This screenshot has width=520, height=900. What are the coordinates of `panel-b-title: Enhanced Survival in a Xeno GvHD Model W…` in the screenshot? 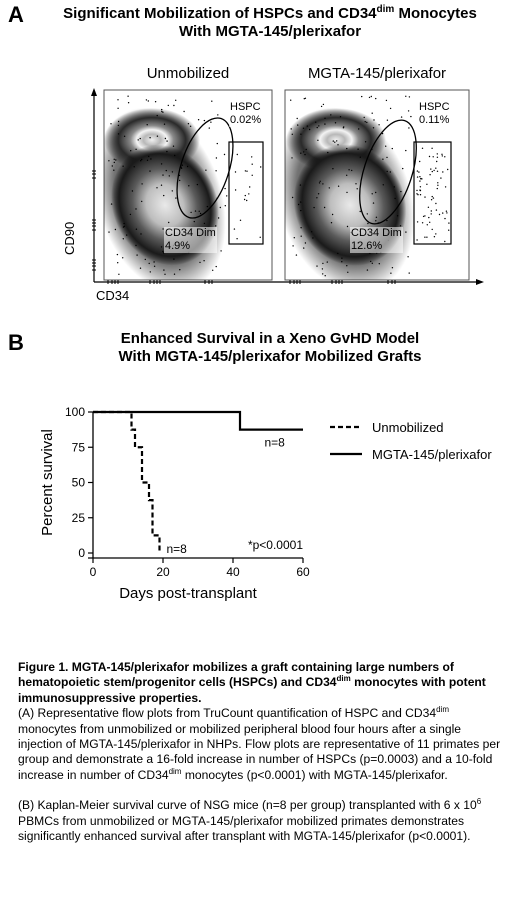 It's located at (270, 347).